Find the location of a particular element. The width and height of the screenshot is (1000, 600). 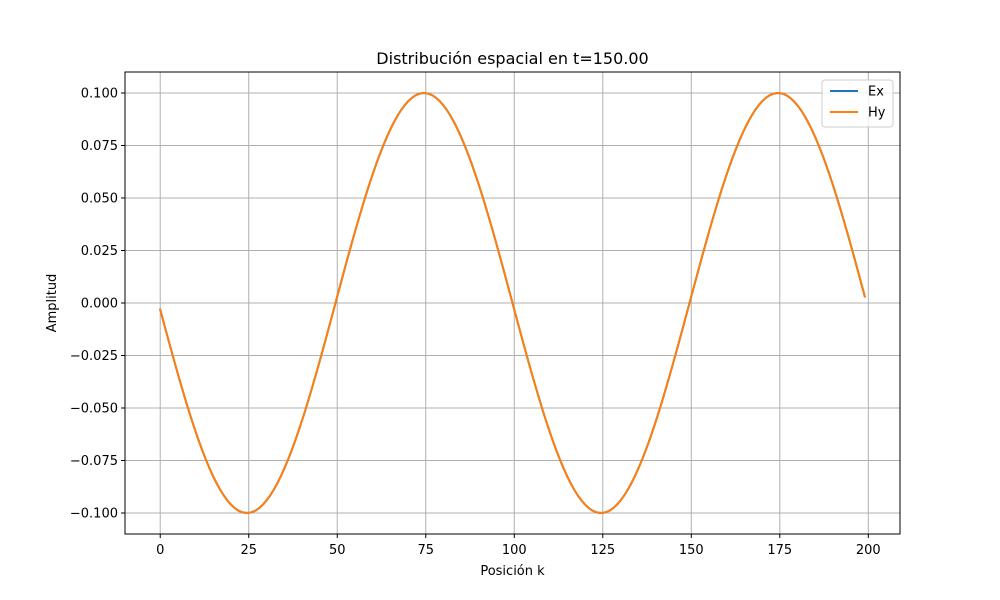

x-axis-ticks: 0 25 50 75 100 125 150 175 200 is located at coordinates (518, 546).